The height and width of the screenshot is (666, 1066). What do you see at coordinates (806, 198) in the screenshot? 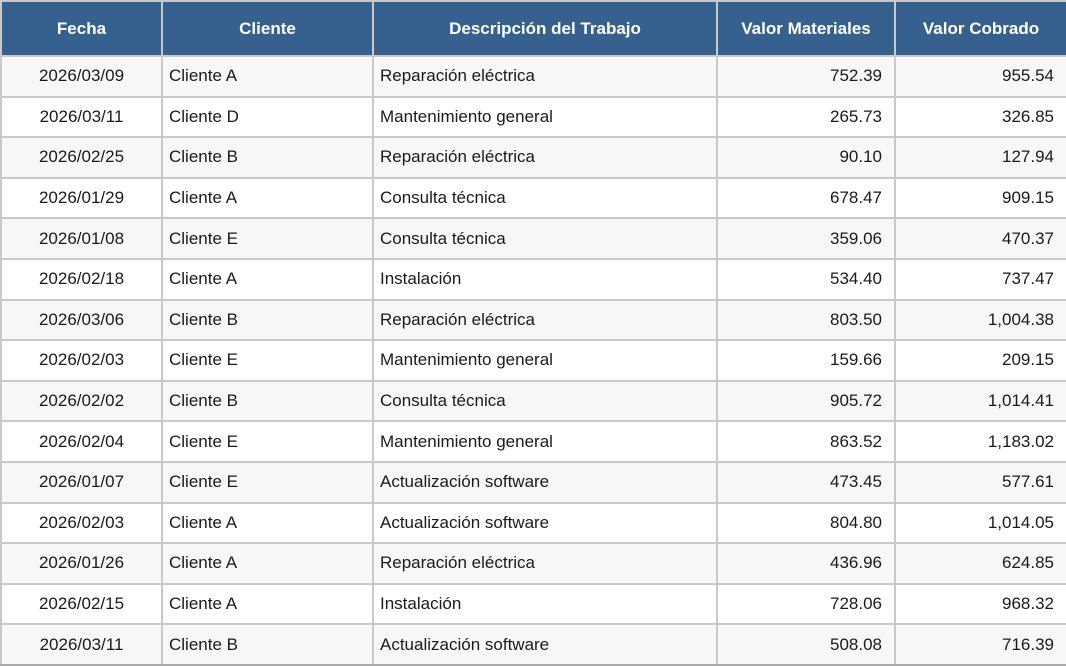
I see `cell-valor_materiales: 678.47` at bounding box center [806, 198].